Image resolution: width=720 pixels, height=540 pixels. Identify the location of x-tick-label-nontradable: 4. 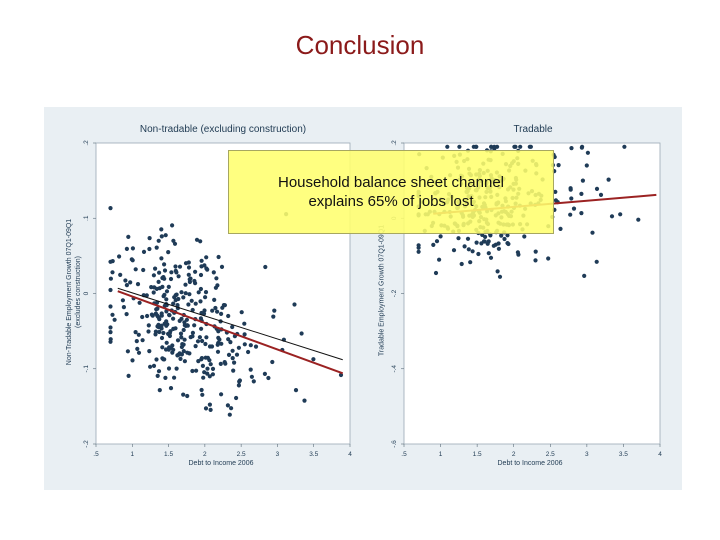
(350, 454).